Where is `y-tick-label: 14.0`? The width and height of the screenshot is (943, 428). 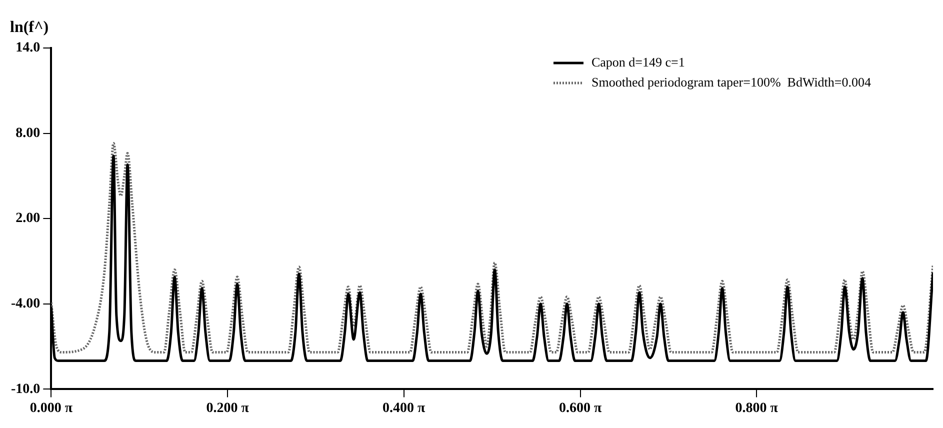
y-tick-label: 14.0 is located at coordinates (28, 48).